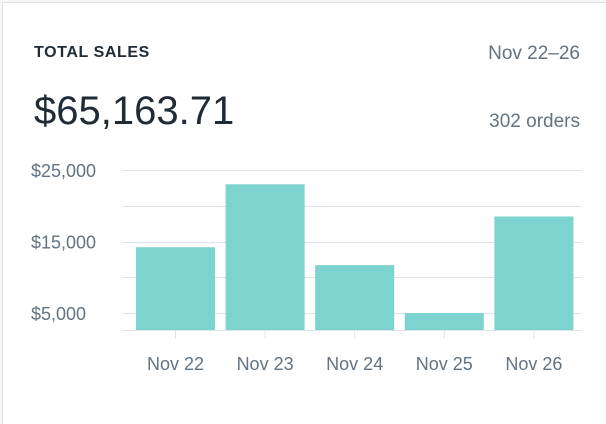 The height and width of the screenshot is (424, 606). I want to click on total-sales-value: $65,163.71, so click(134, 111).